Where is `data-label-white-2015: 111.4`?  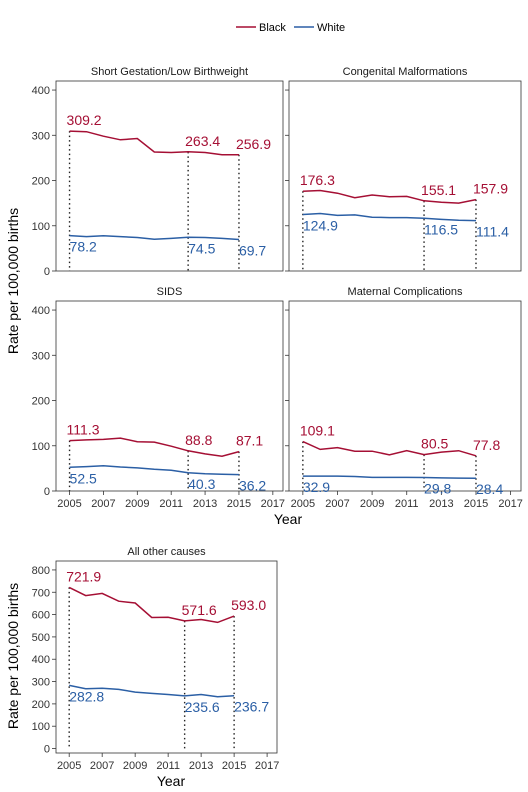
data-label-white-2015: 111.4 is located at coordinates (492, 232).